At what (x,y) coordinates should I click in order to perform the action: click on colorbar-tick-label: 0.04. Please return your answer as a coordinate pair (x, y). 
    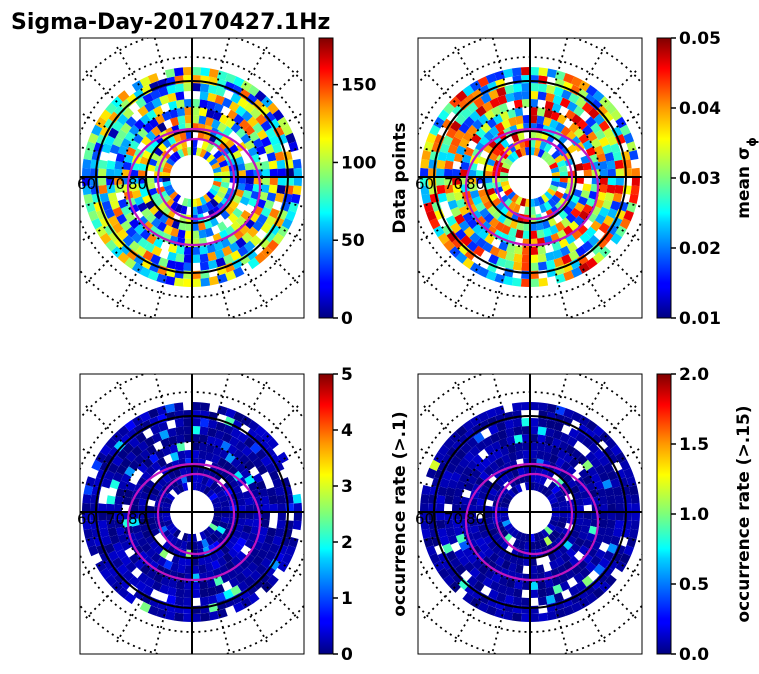
    Looking at the image, I should click on (700, 109).